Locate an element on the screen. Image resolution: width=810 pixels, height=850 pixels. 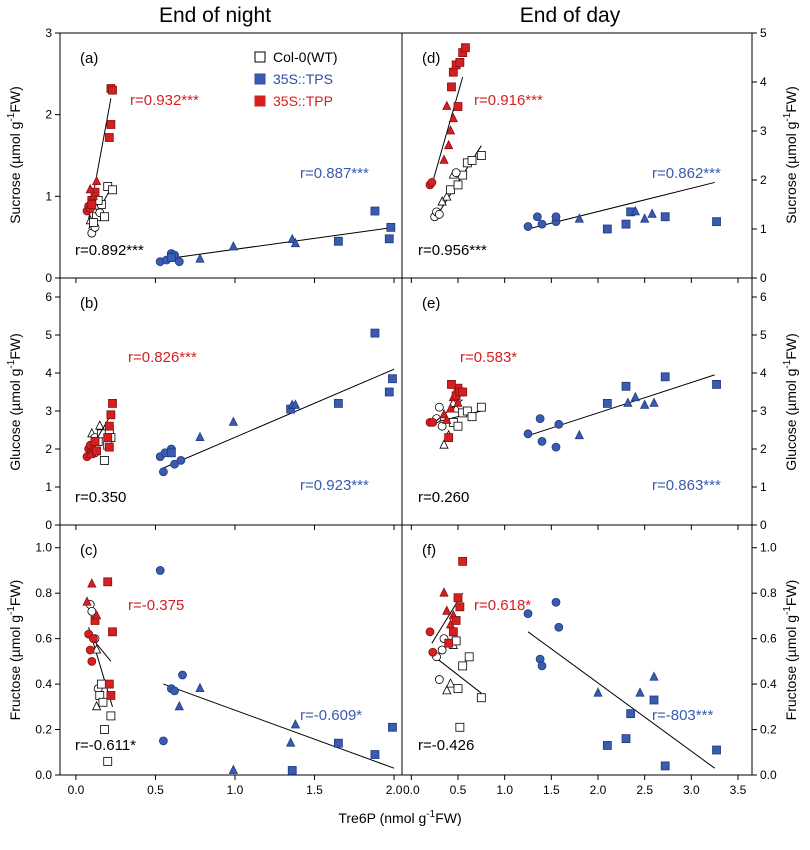
y-tick-label: 2 is located at coordinates (48, 115).